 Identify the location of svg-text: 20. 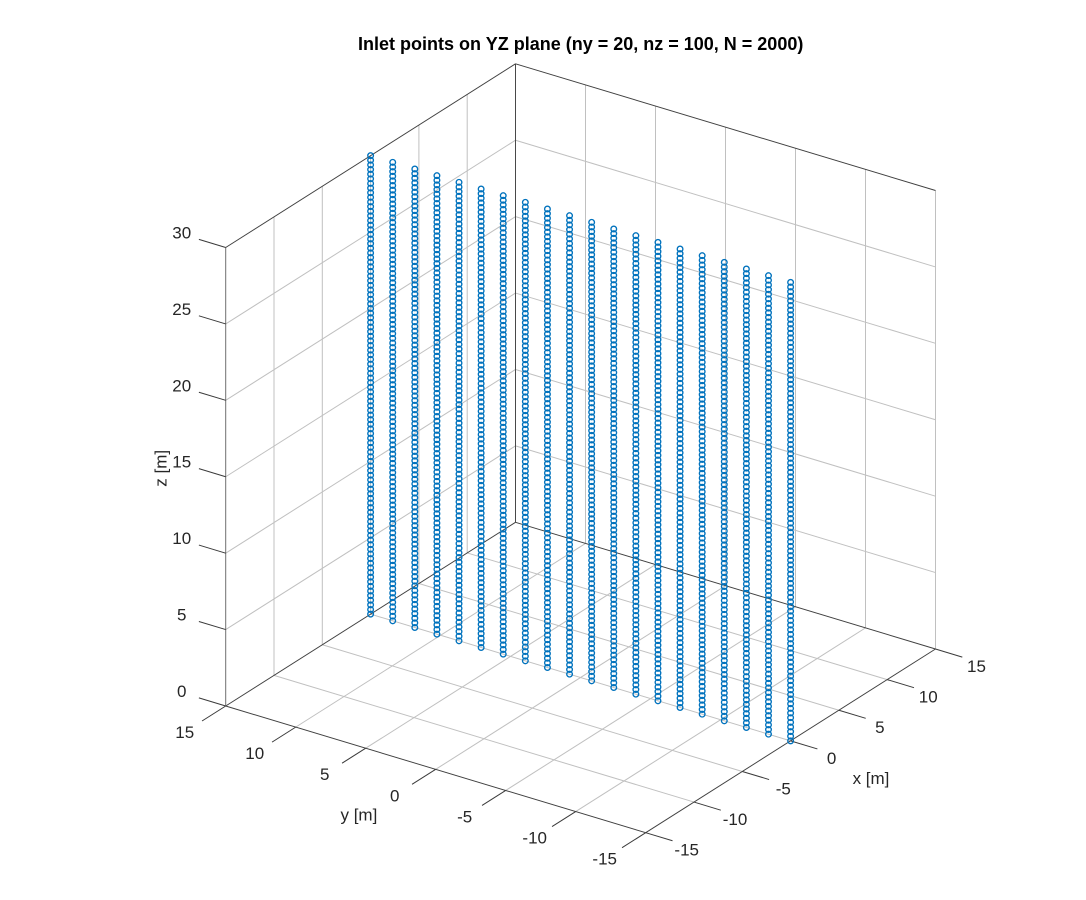
(181, 385).